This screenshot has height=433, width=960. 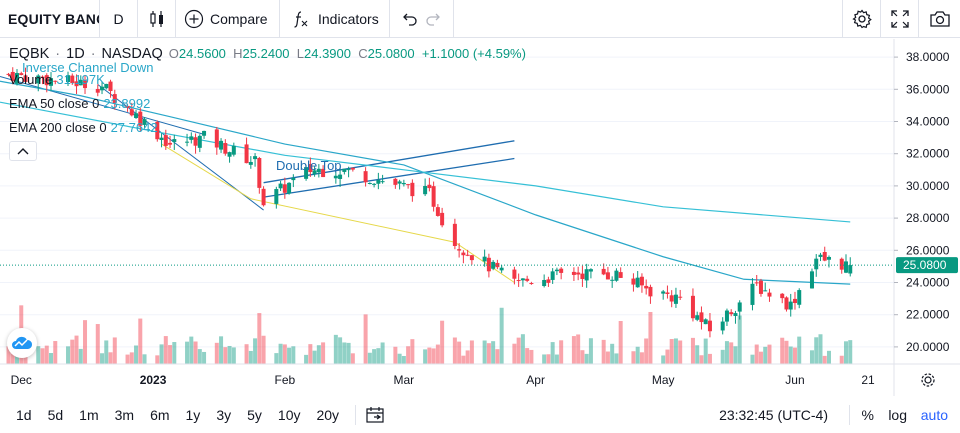 I want to click on time-tick-label: 21, so click(x=868, y=380).